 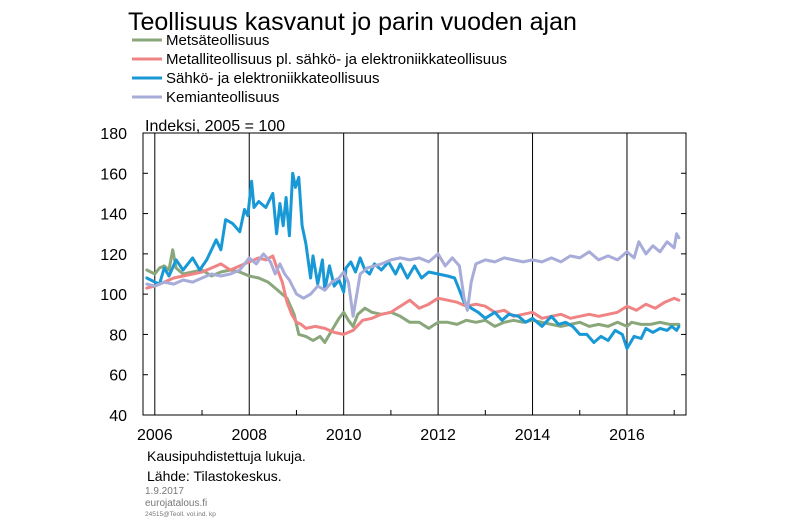 I want to click on x-tick-label: 2006, so click(x=155, y=435).